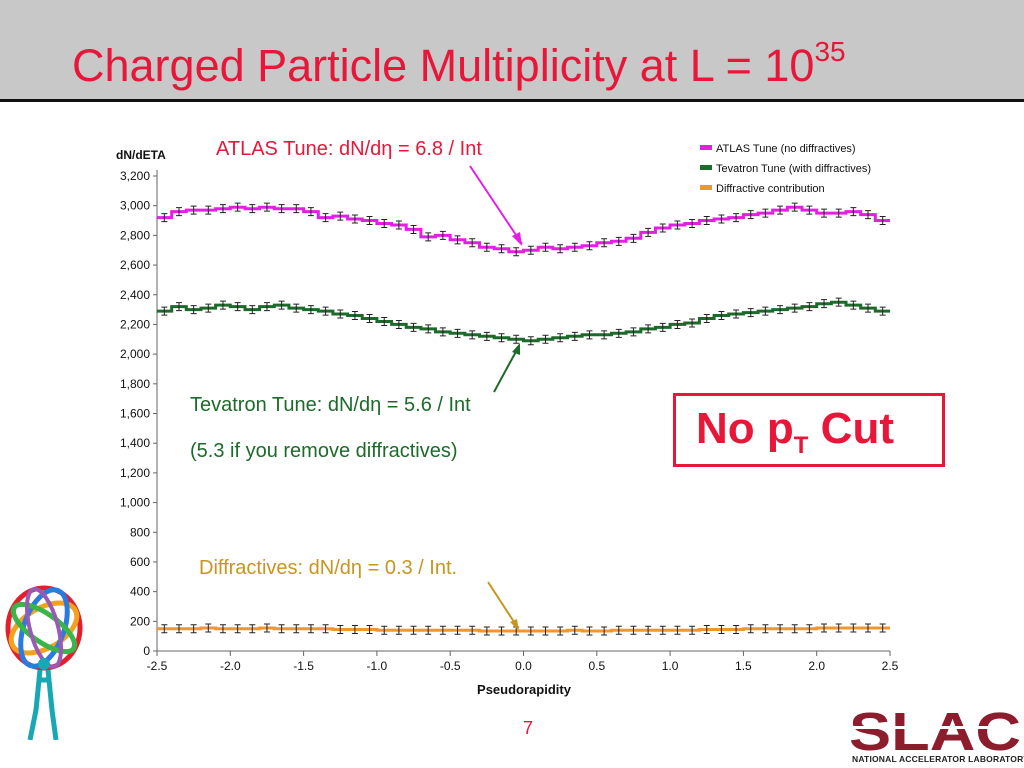 The image size is (1024, 768). Describe the element at coordinates (706, 167) in the screenshot. I see `legend-swatch` at that location.